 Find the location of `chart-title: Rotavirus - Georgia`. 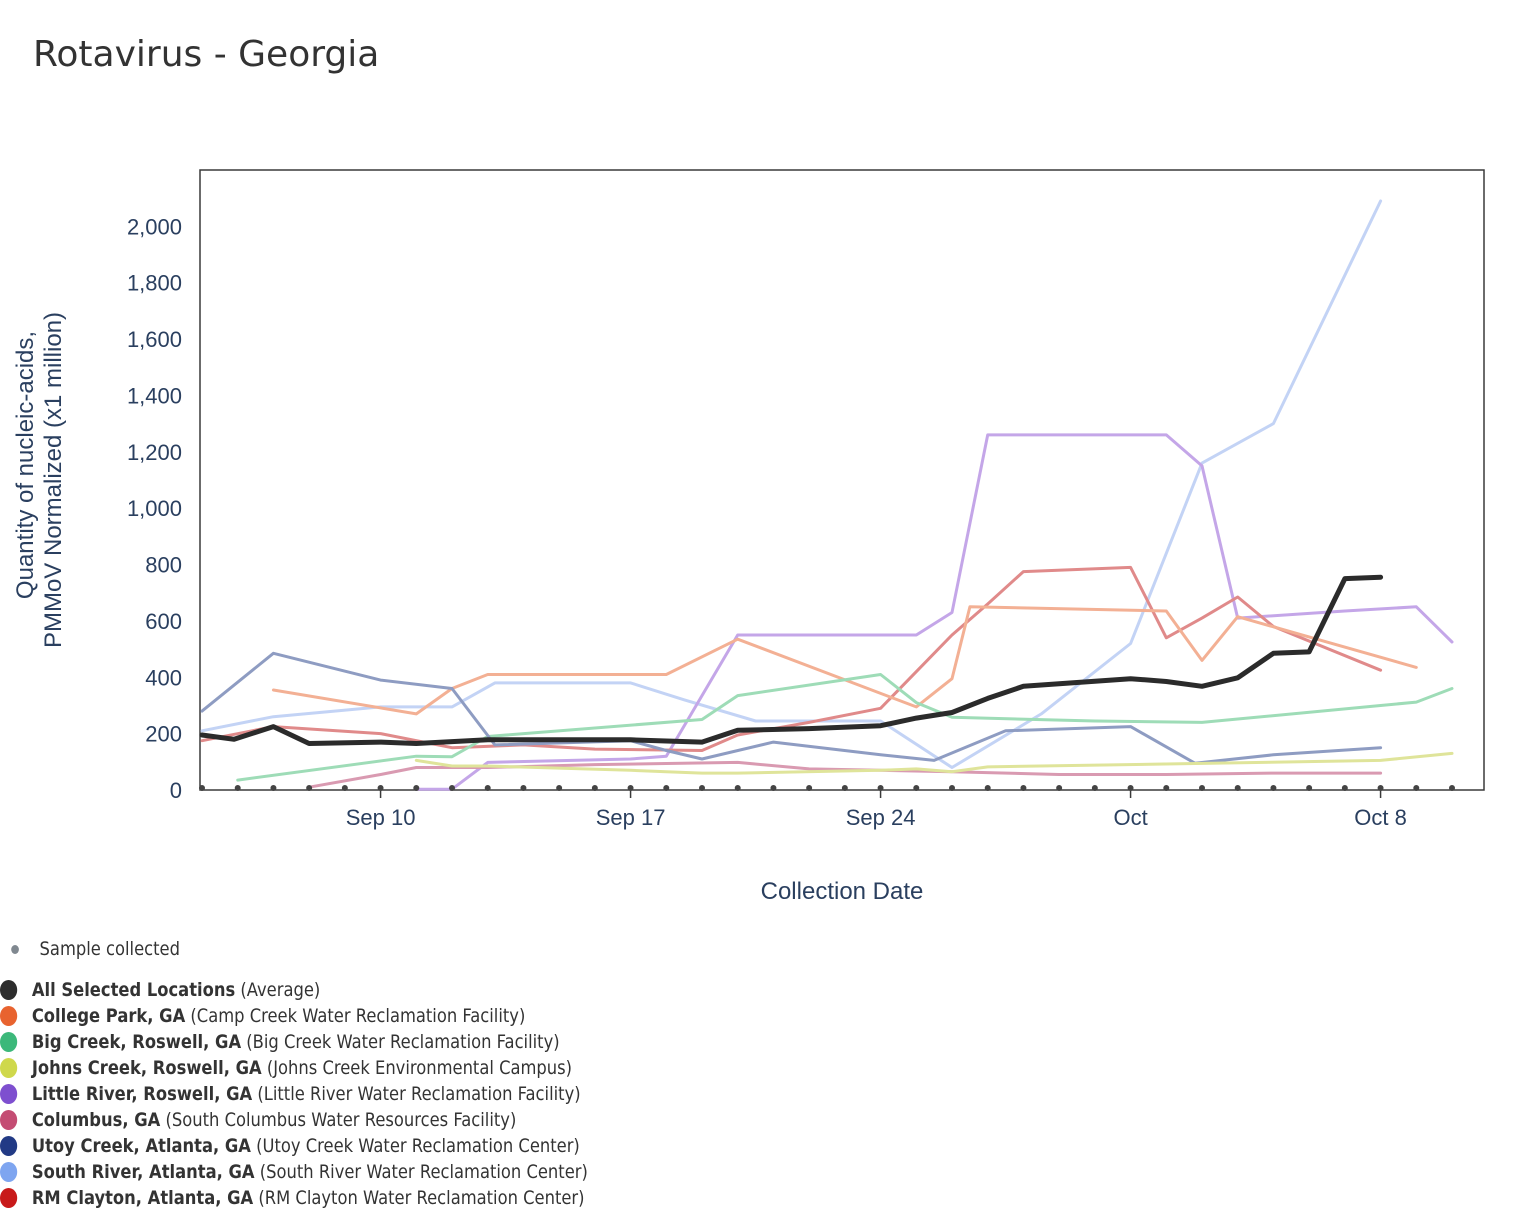

chart-title: Rotavirus - Georgia is located at coordinates (206, 54).